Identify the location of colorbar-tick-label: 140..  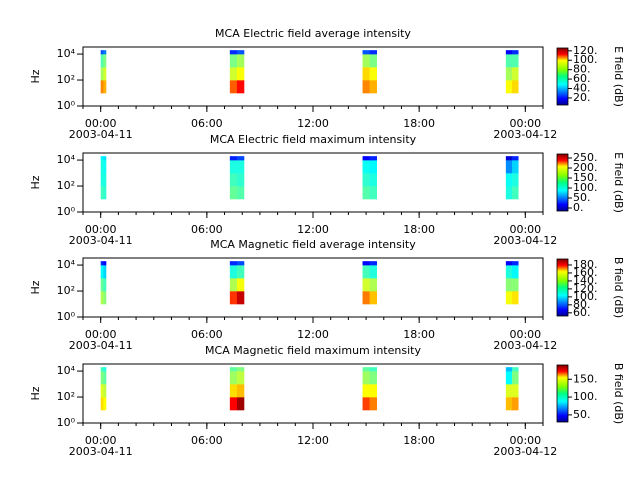
(585, 280).